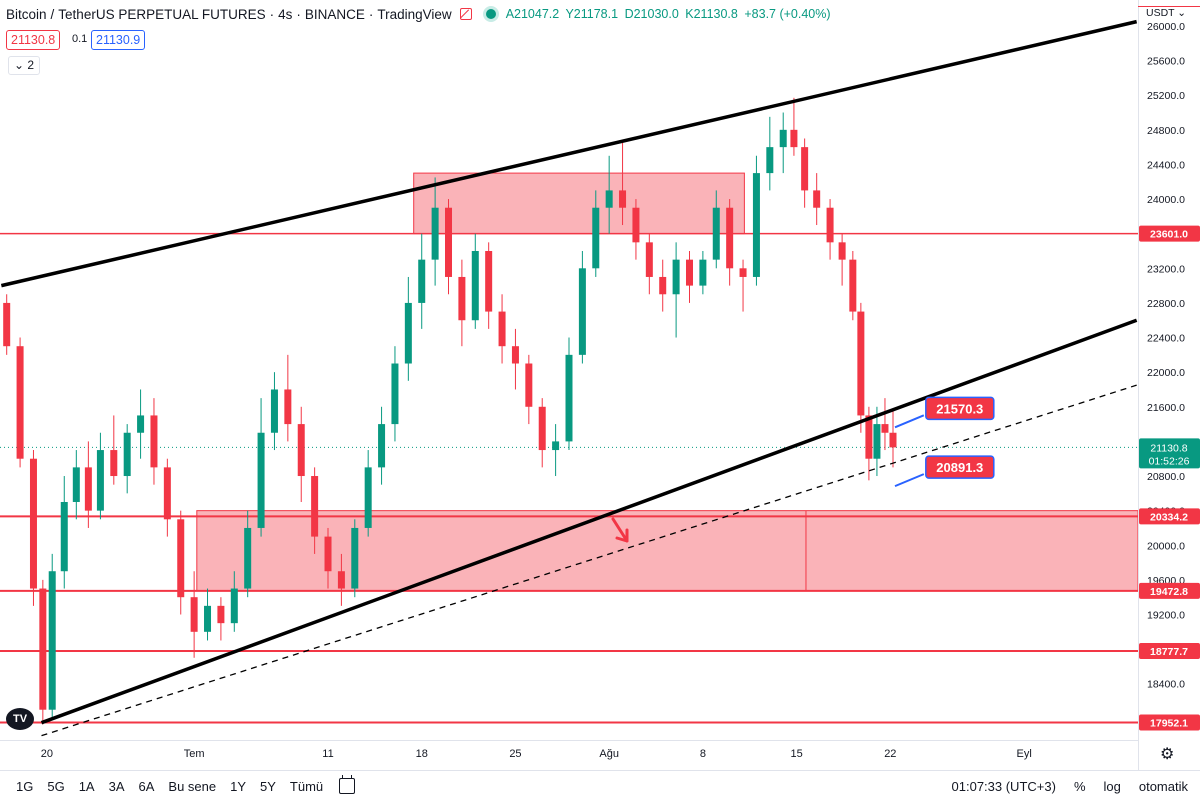 The width and height of the screenshot is (1200, 801). Describe the element at coordinates (1024, 754) in the screenshot. I see `time-tick-label: Eyl` at that location.